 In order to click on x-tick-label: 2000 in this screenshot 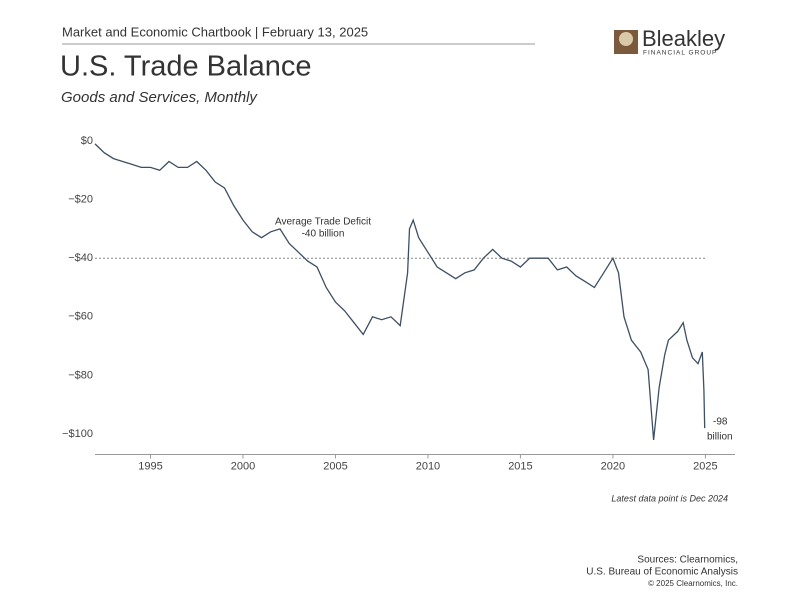, I will do `click(243, 466)`.